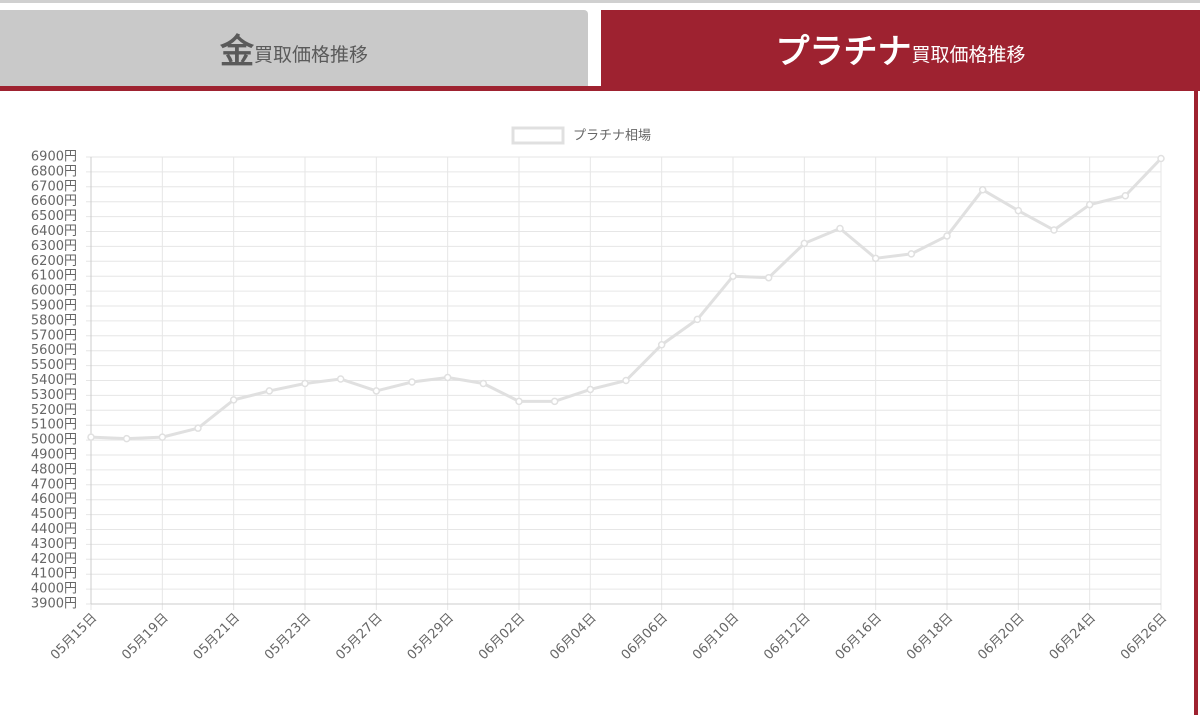 This screenshot has width=1200, height=715. Describe the element at coordinates (54, 171) in the screenshot. I see `y-tick-label: 6800円` at that location.